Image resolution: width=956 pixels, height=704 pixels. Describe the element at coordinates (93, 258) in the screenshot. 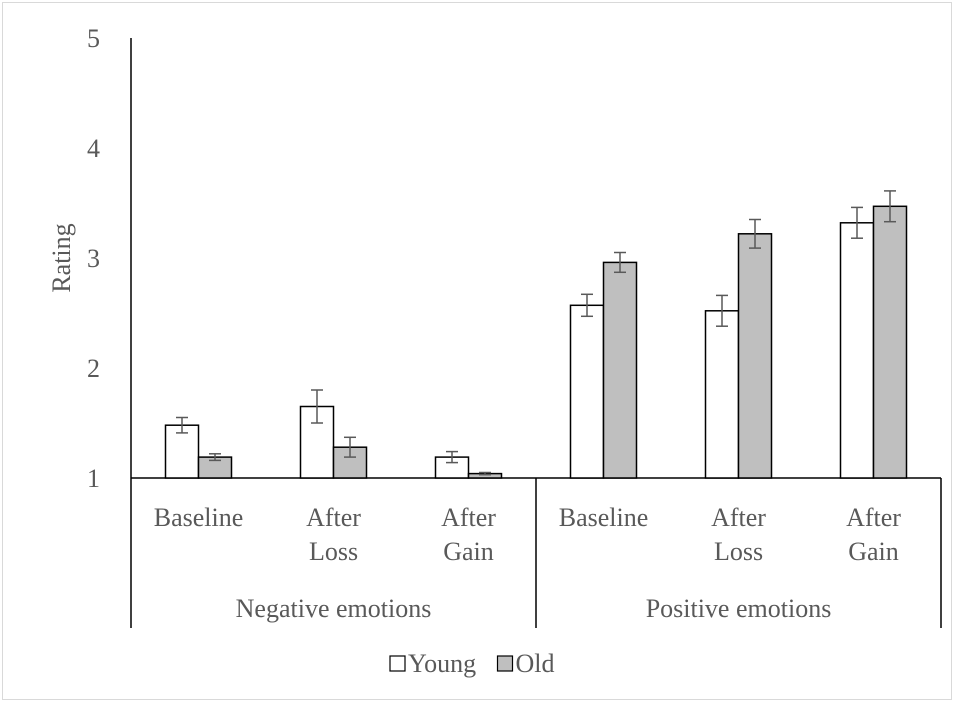

I see `y-tick-label: 3` at that location.